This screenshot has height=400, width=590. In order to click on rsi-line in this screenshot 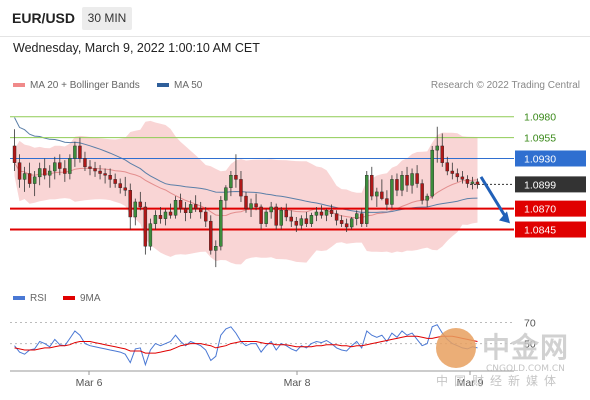, I will do `click(246, 345)`.